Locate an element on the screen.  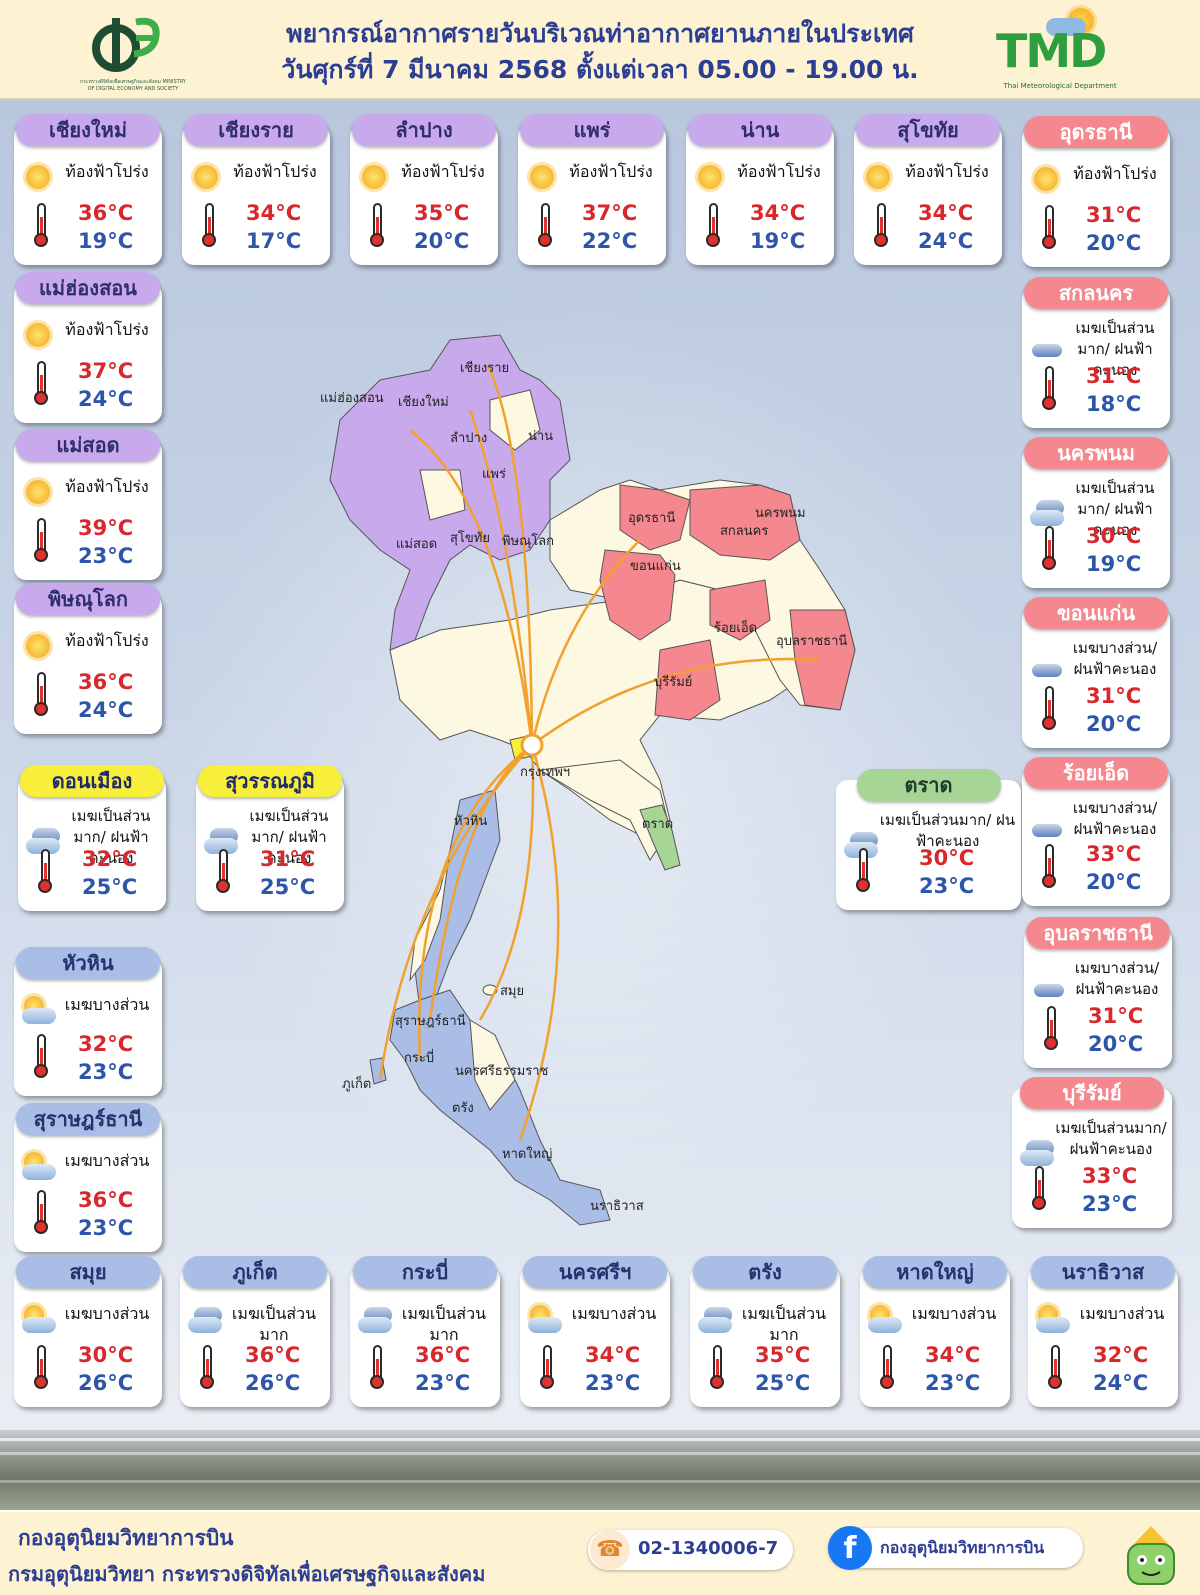
station-card: สุโขทัย ท้องฟ้าโปร่ง 34°C 24°C is located at coordinates (928, 189).